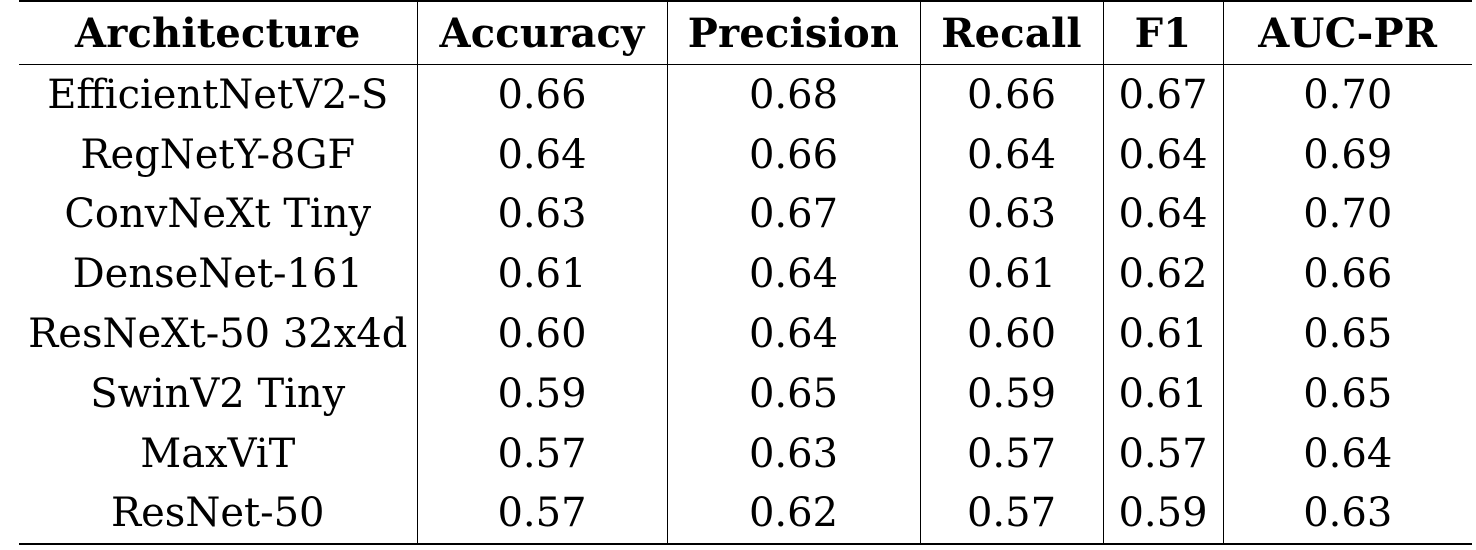  Describe the element at coordinates (1347, 514) in the screenshot. I see `cell-auc-pr: 0.63` at that location.